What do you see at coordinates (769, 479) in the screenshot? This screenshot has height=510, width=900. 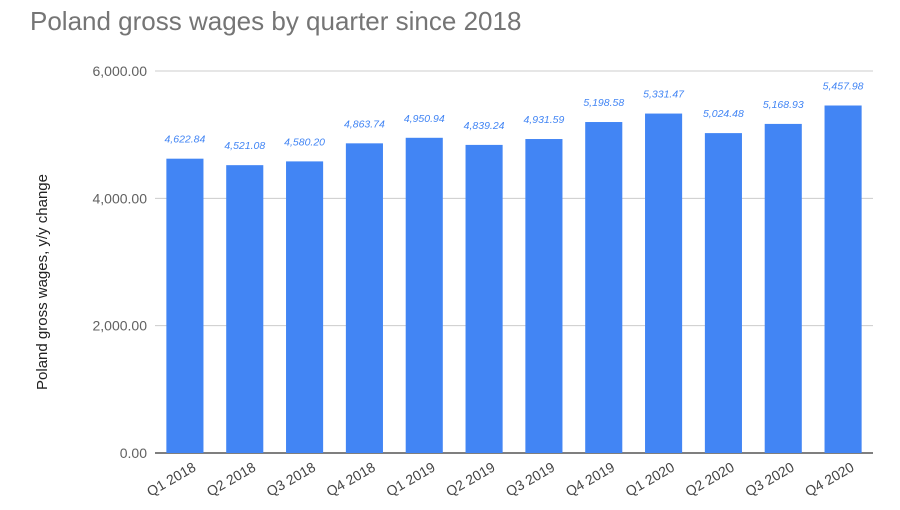 I see `x-tick-label: Q3 2020` at bounding box center [769, 479].